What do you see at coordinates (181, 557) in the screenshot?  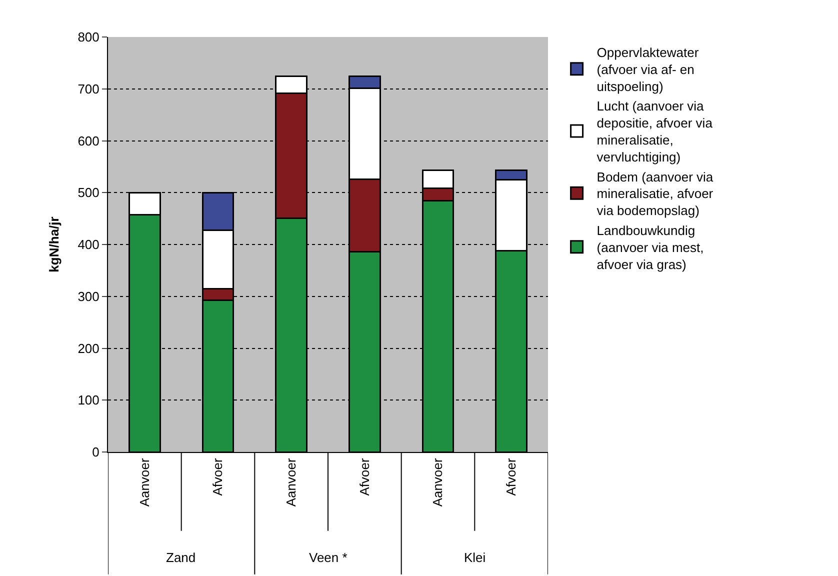 I see `text: Zand` at bounding box center [181, 557].